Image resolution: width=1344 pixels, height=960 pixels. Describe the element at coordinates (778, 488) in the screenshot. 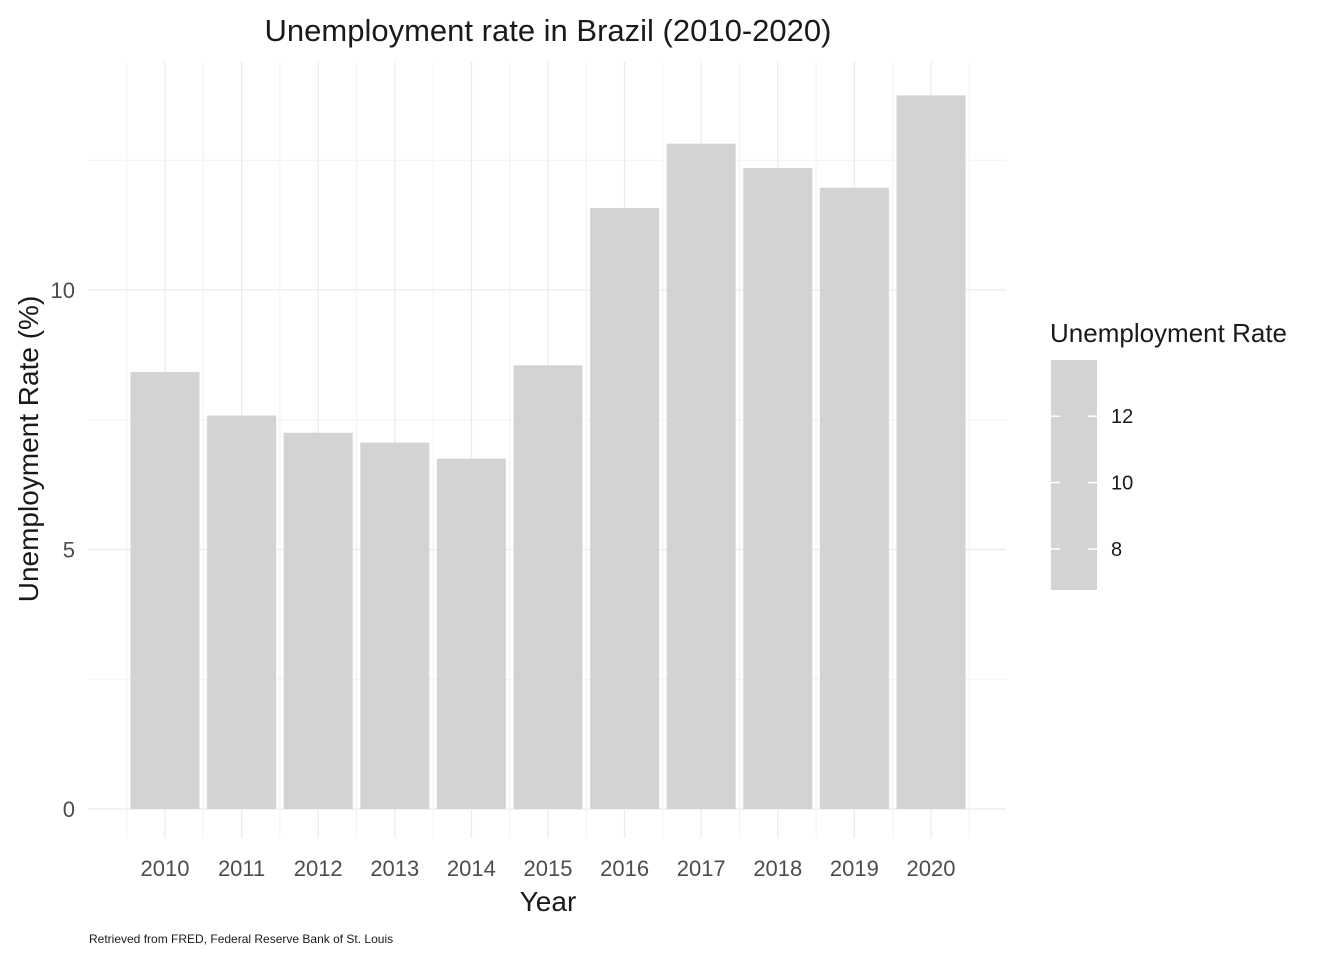

I see `bar-2018` at that location.